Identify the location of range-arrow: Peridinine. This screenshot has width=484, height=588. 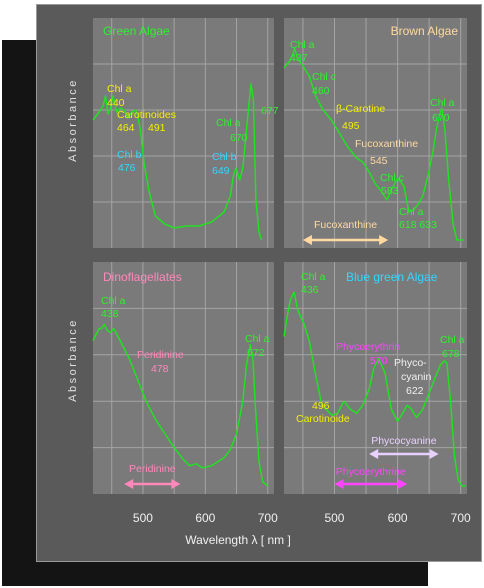
(152, 476).